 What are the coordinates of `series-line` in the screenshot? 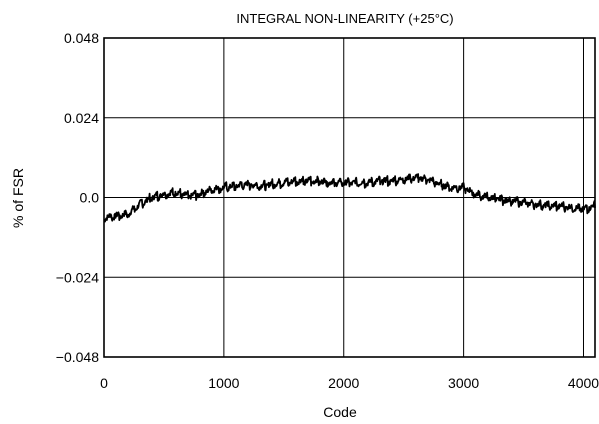 It's located at (349, 198).